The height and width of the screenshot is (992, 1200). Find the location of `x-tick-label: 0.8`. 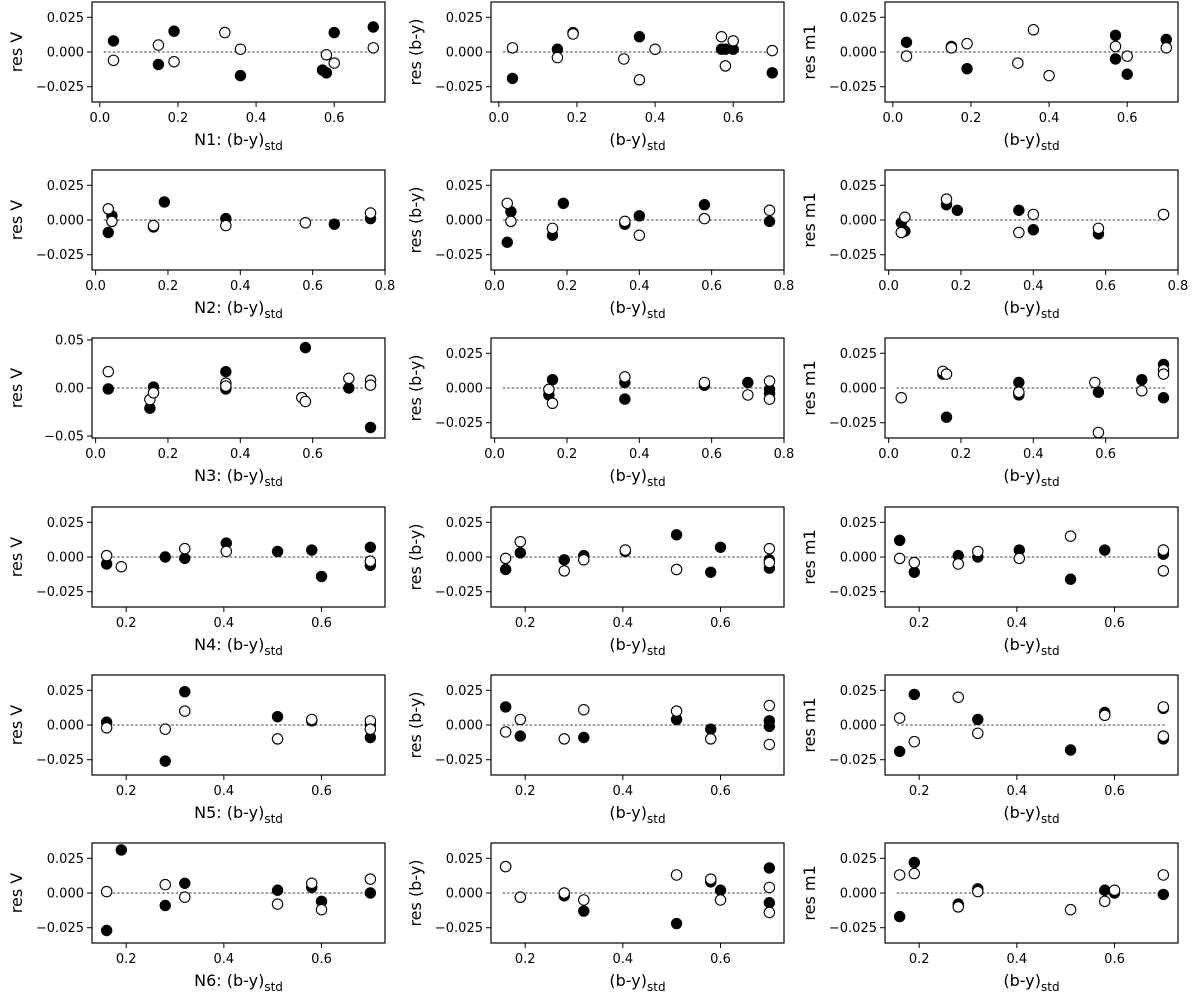

x-tick-label: 0.8 is located at coordinates (1178, 286).